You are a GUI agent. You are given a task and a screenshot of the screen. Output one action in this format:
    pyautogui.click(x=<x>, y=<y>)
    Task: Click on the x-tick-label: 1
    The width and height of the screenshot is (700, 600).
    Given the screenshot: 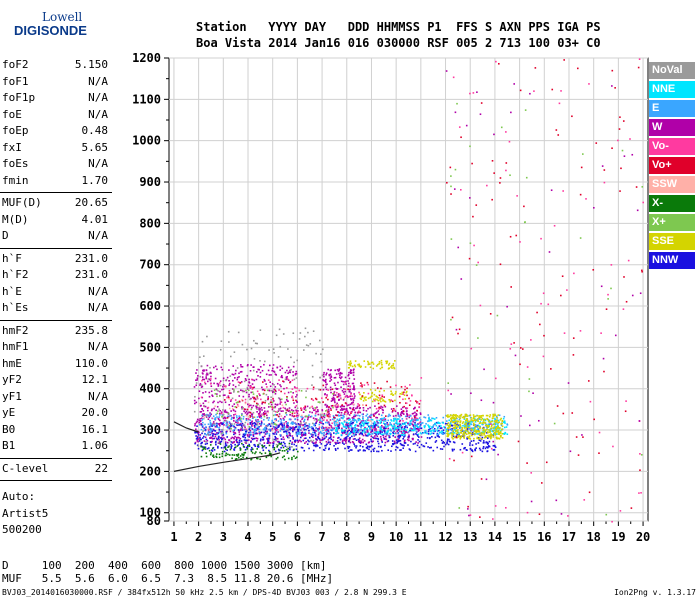 What is the action you would take?
    pyautogui.click(x=173, y=537)
    